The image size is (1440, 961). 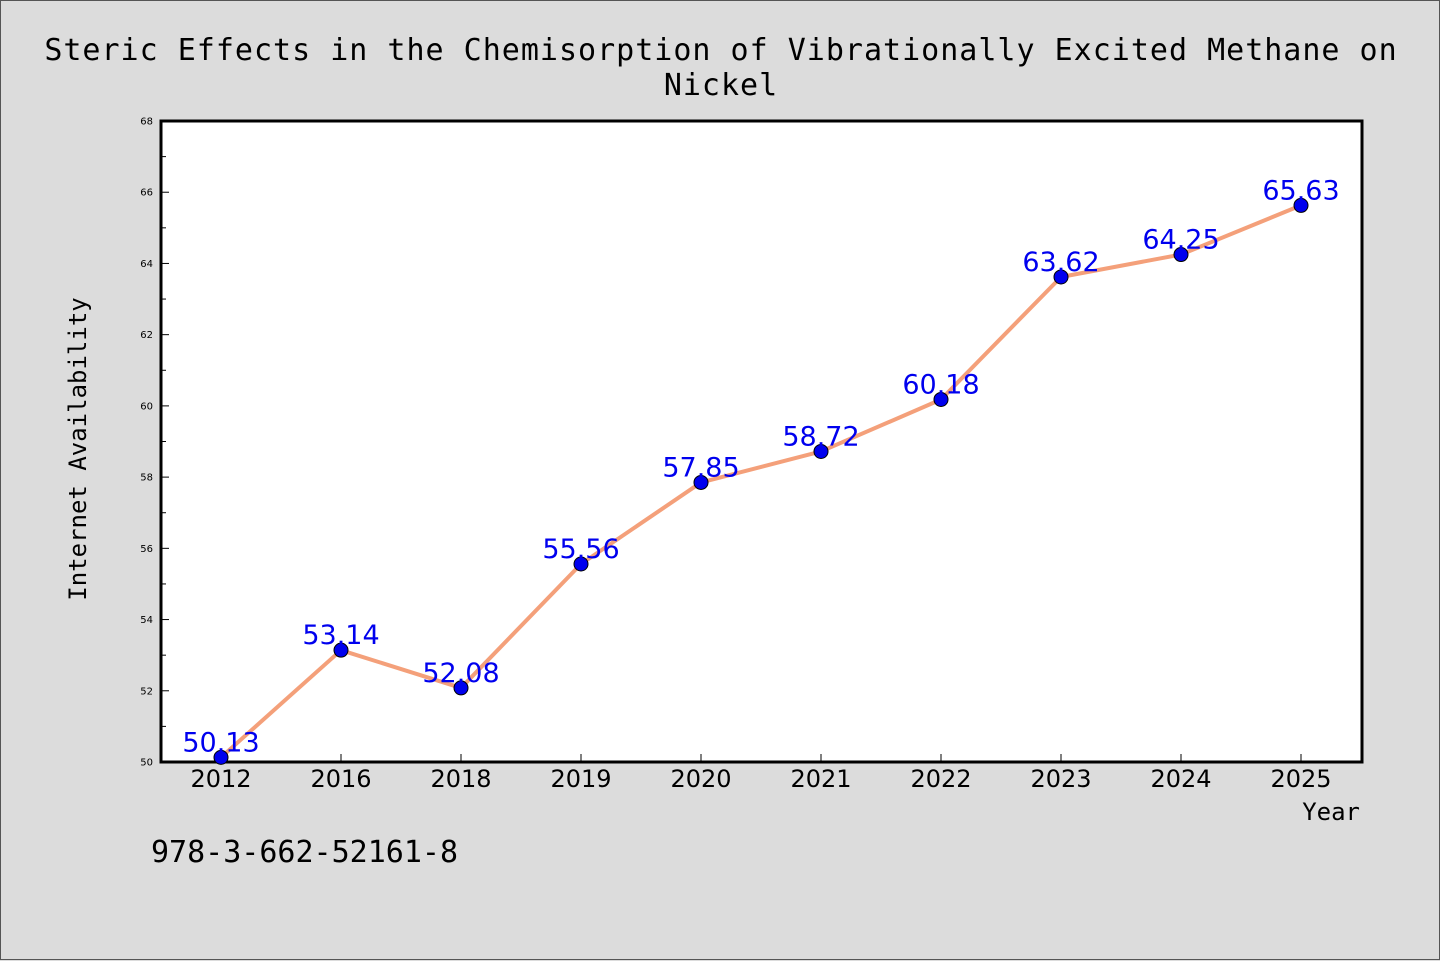 I want to click on y-tick-label: 62, so click(x=146, y=335).